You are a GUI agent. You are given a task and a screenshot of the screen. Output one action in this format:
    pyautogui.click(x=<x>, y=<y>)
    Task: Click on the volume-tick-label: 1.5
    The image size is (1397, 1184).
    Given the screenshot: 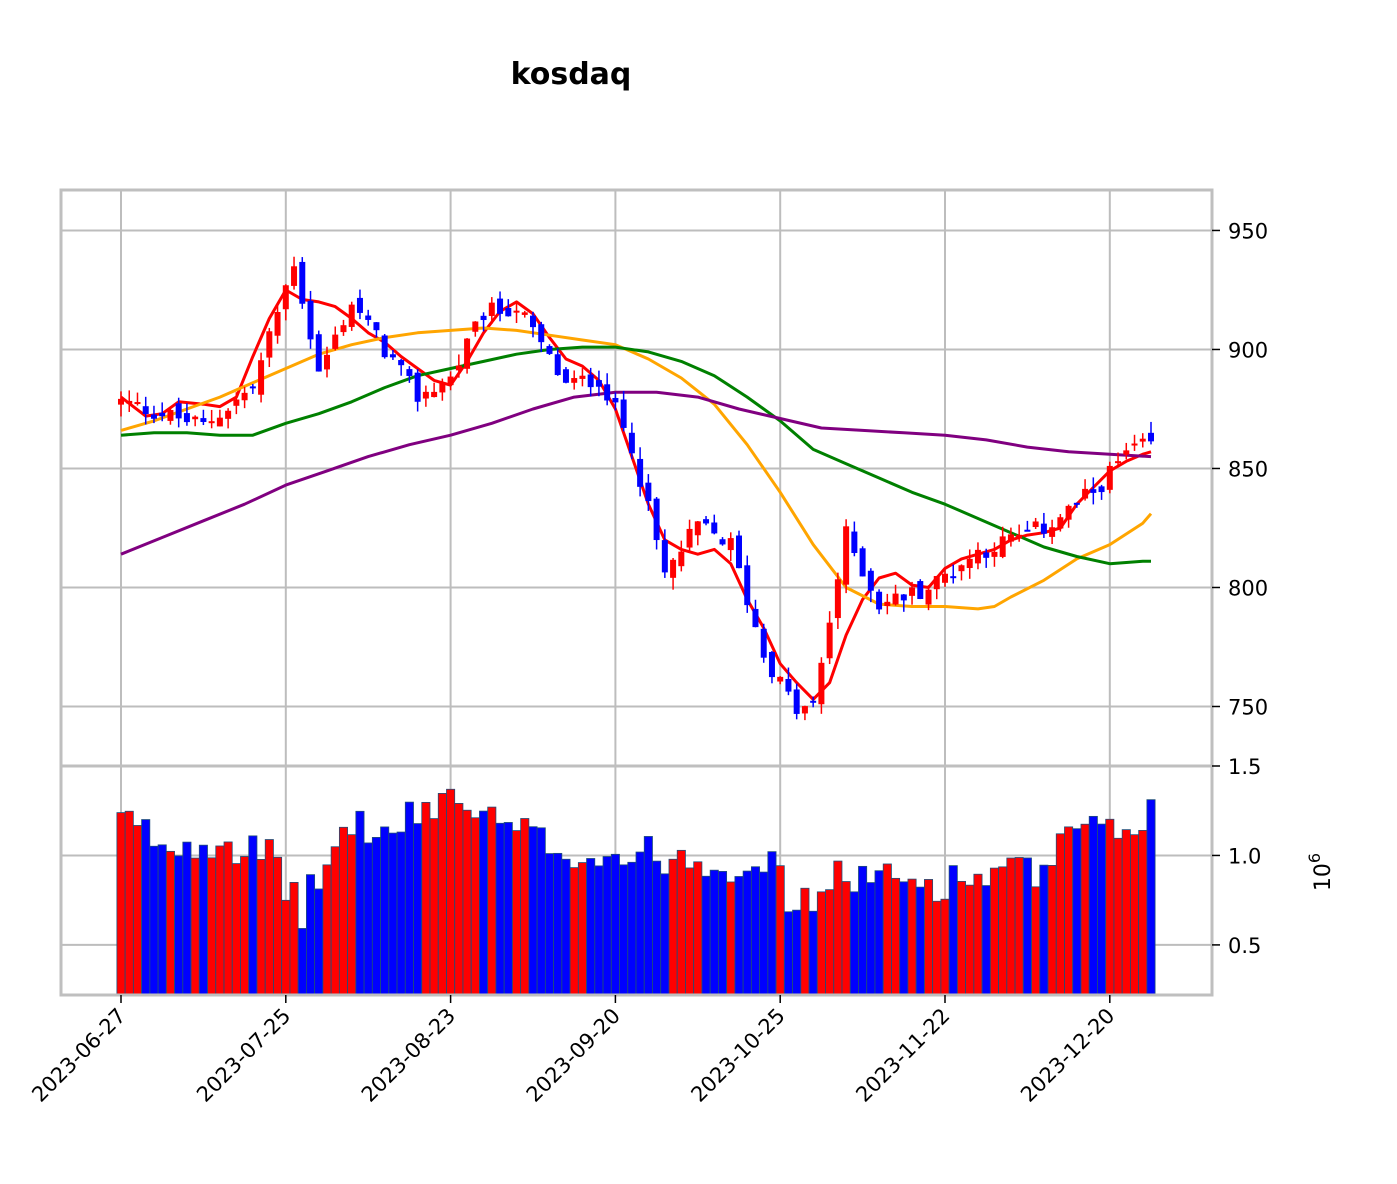 What is the action you would take?
    pyautogui.click(x=1244, y=767)
    